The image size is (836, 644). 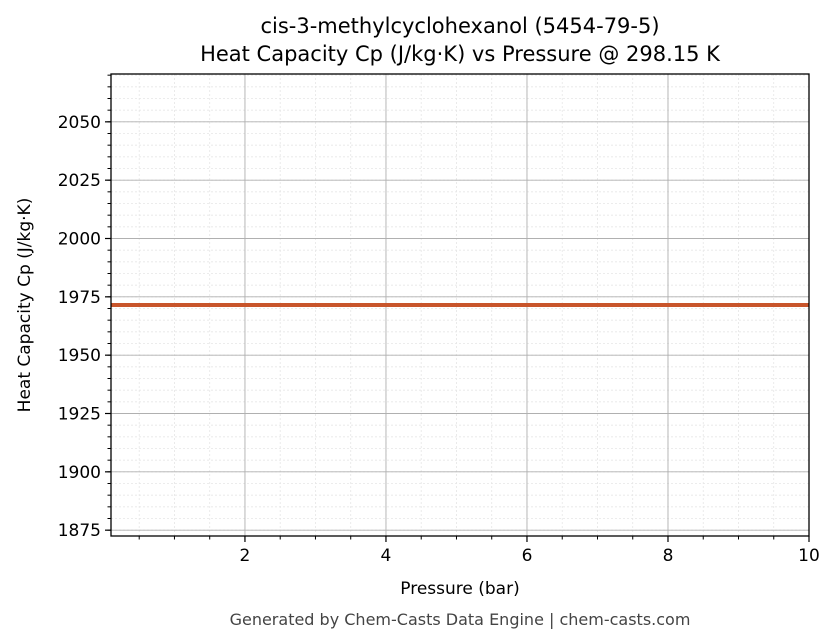 What do you see at coordinates (386, 556) in the screenshot?
I see `x-tick-label: 4` at bounding box center [386, 556].